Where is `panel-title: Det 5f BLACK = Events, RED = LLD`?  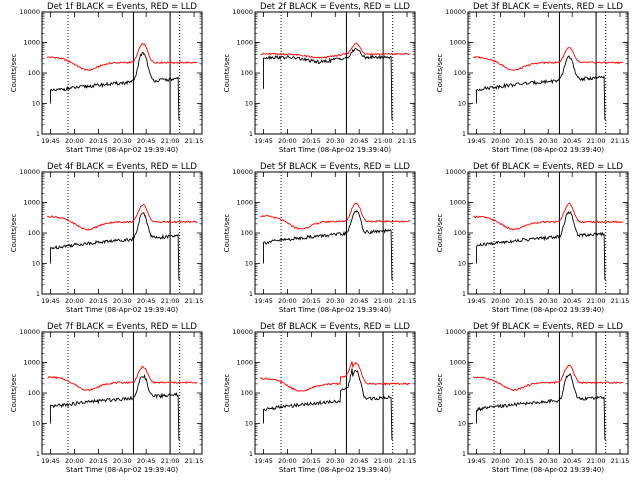
panel-title: Det 5f BLACK = Events, RED = LLD is located at coordinates (335, 167).